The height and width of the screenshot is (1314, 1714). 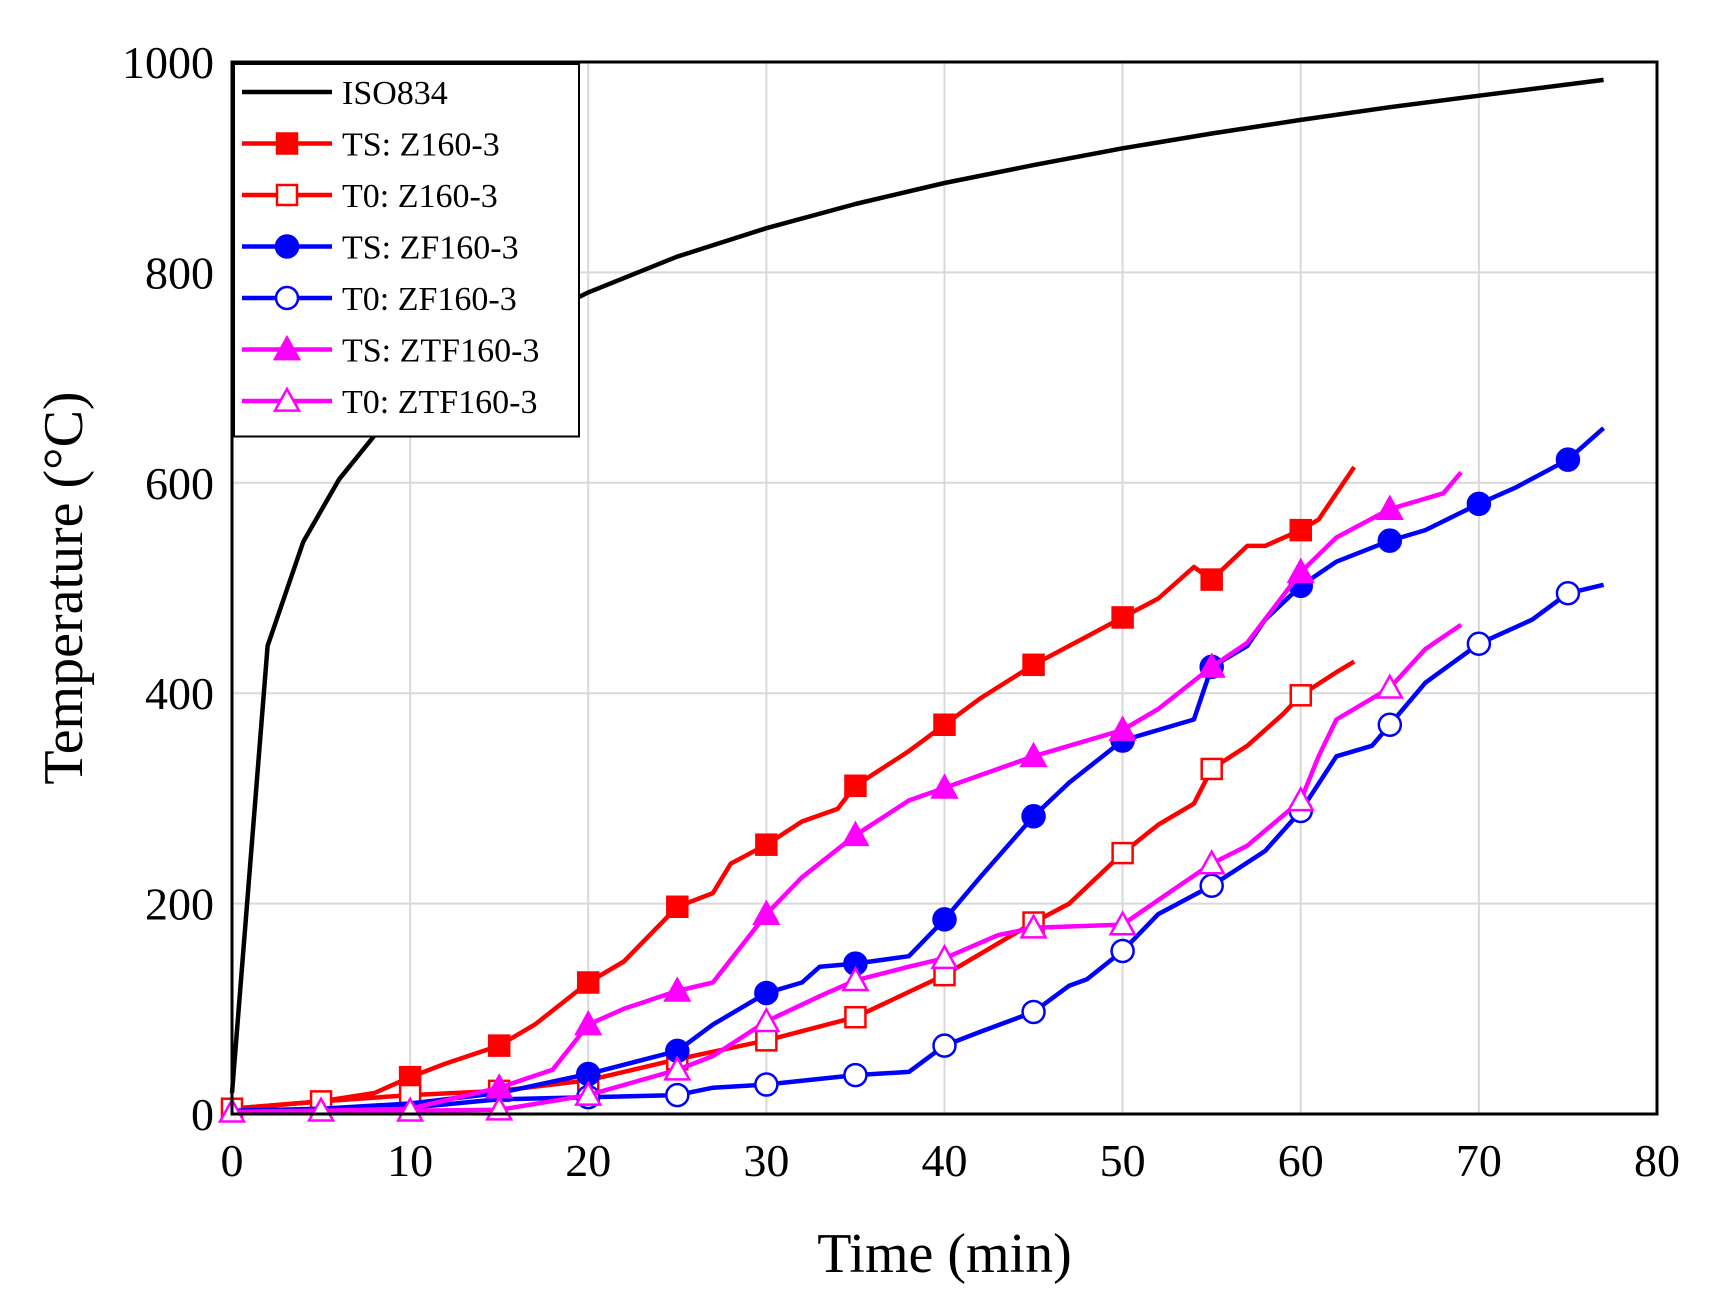 I want to click on y-tick-label: 400, so click(x=179, y=693).